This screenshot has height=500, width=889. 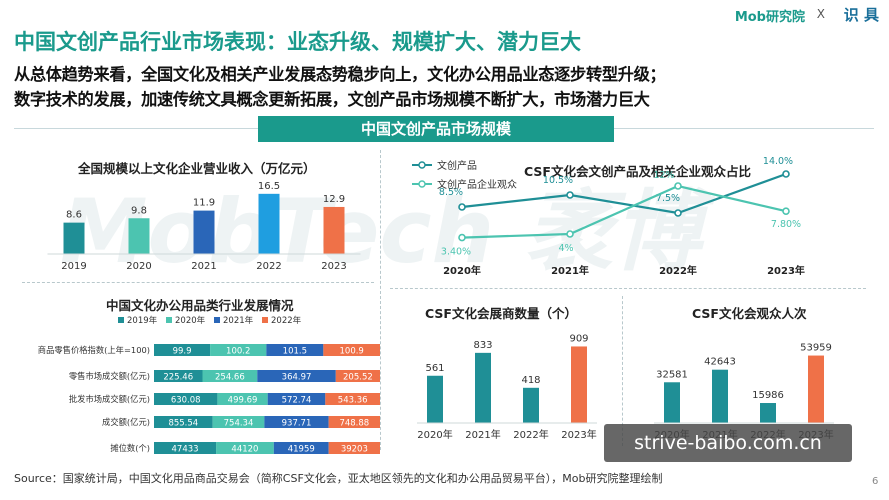 I want to click on data-label: 4%, so click(x=565, y=248).